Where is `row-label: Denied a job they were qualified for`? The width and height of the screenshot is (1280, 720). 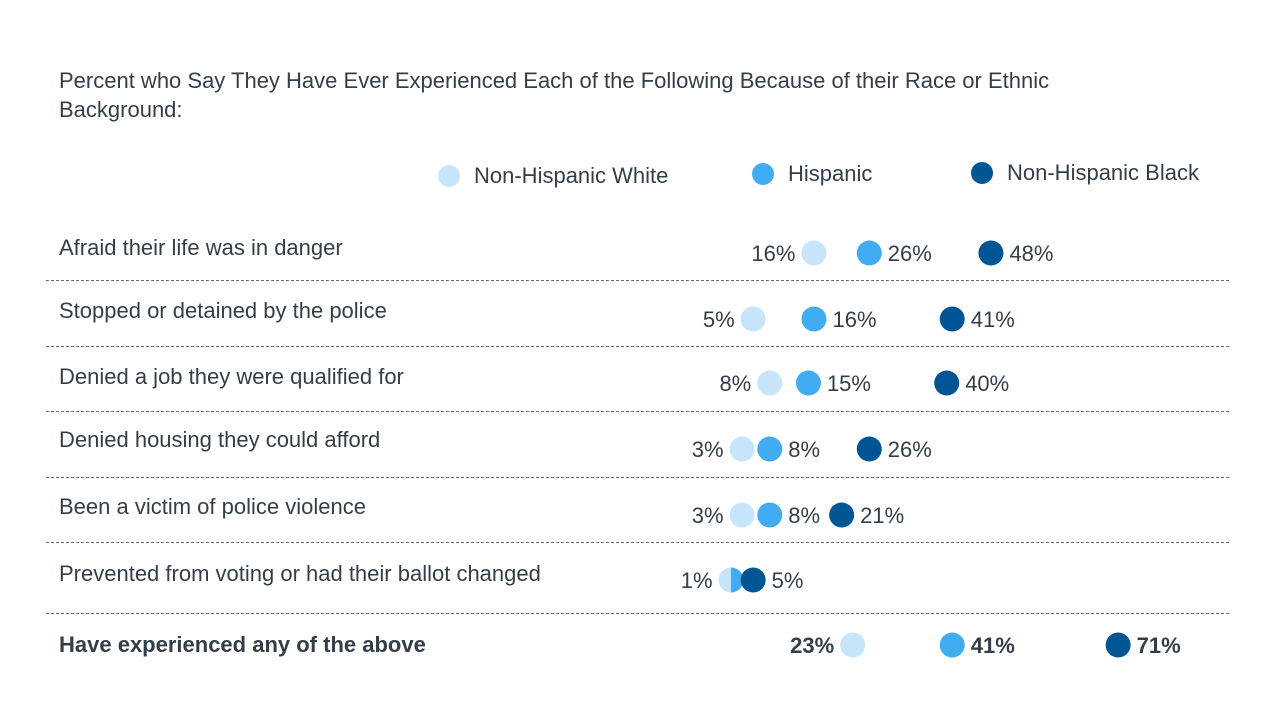 row-label: Denied a job they were qualified for is located at coordinates (231, 376).